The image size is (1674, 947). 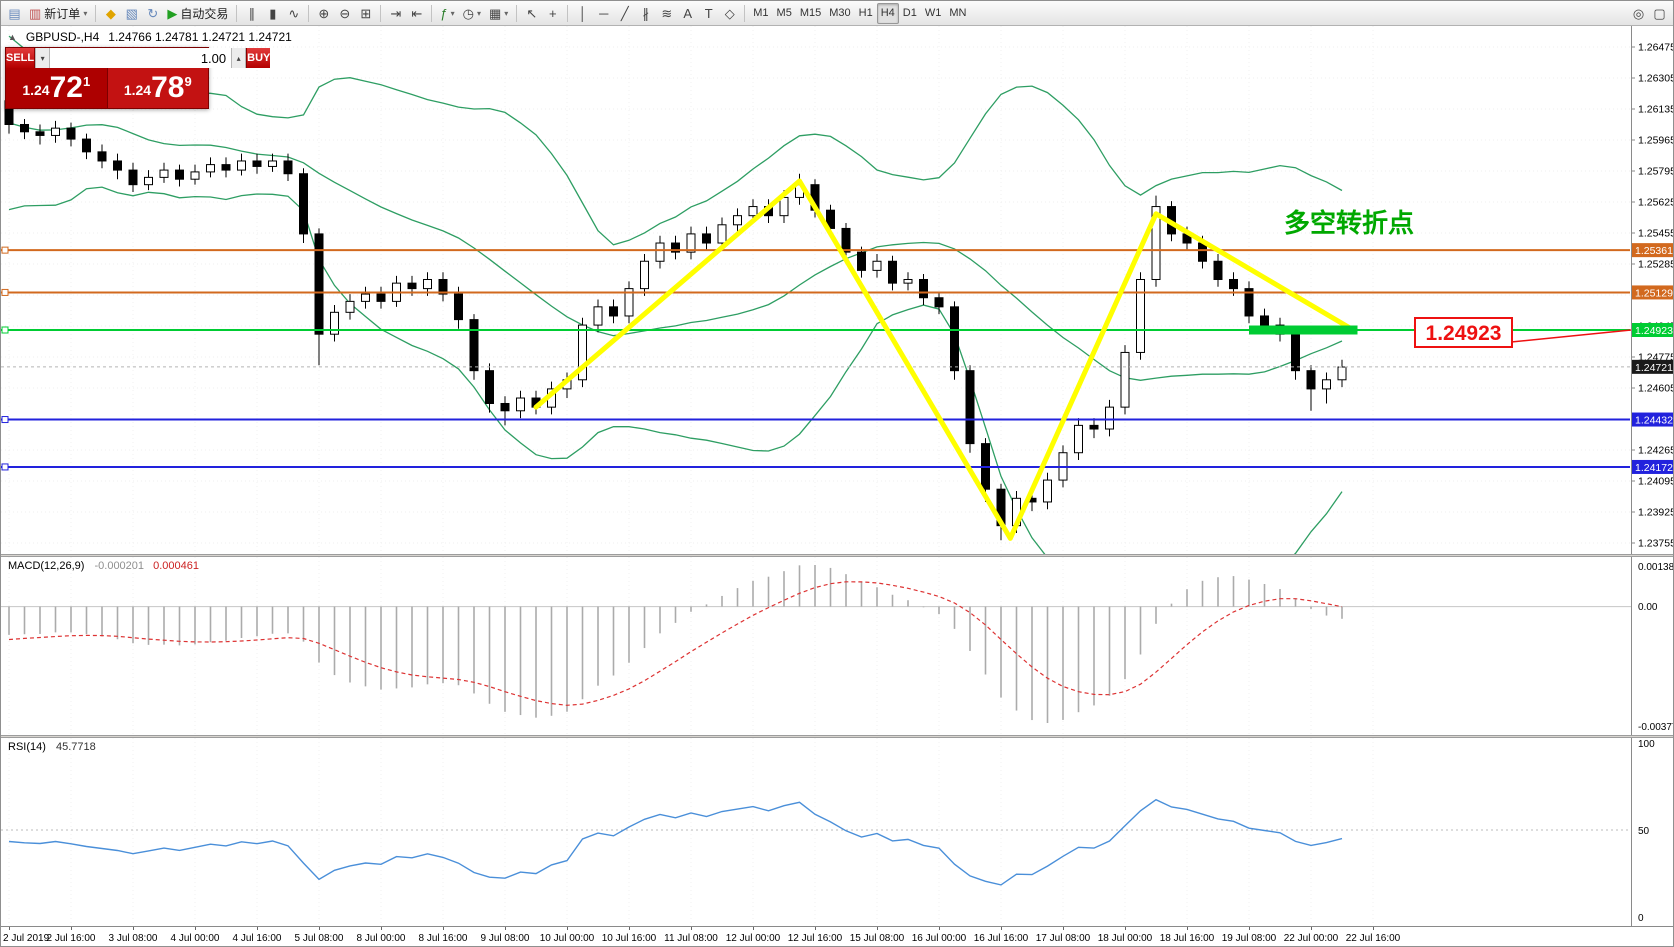 What do you see at coordinates (1656, 265) in the screenshot?
I see `svg-text: 1.25285` at bounding box center [1656, 265].